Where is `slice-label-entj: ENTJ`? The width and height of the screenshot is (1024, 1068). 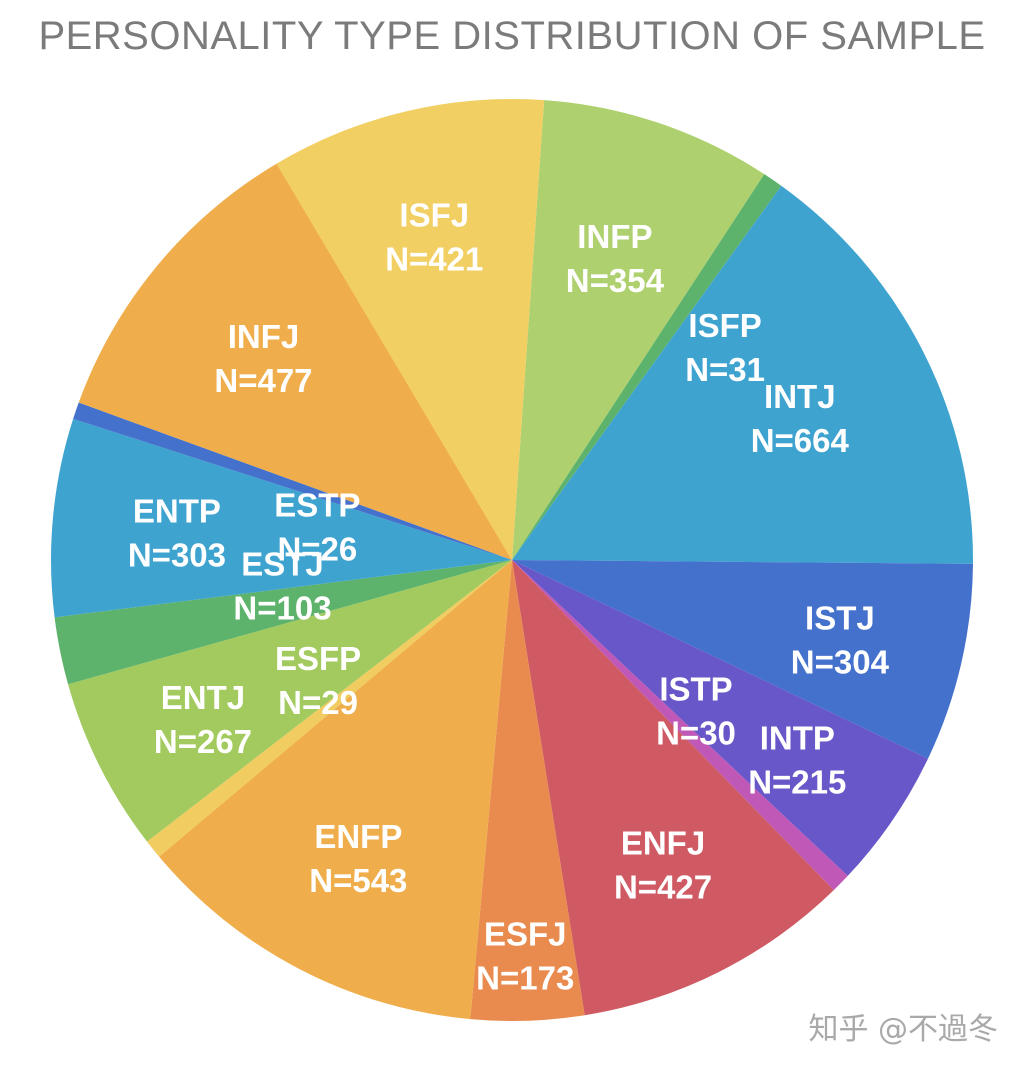 slice-label-entj: ENTJ is located at coordinates (203, 697).